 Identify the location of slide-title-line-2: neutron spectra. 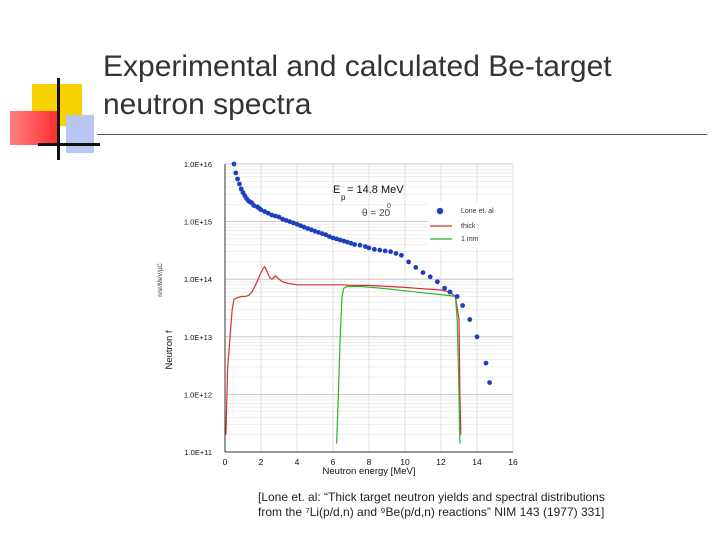
(207, 104).